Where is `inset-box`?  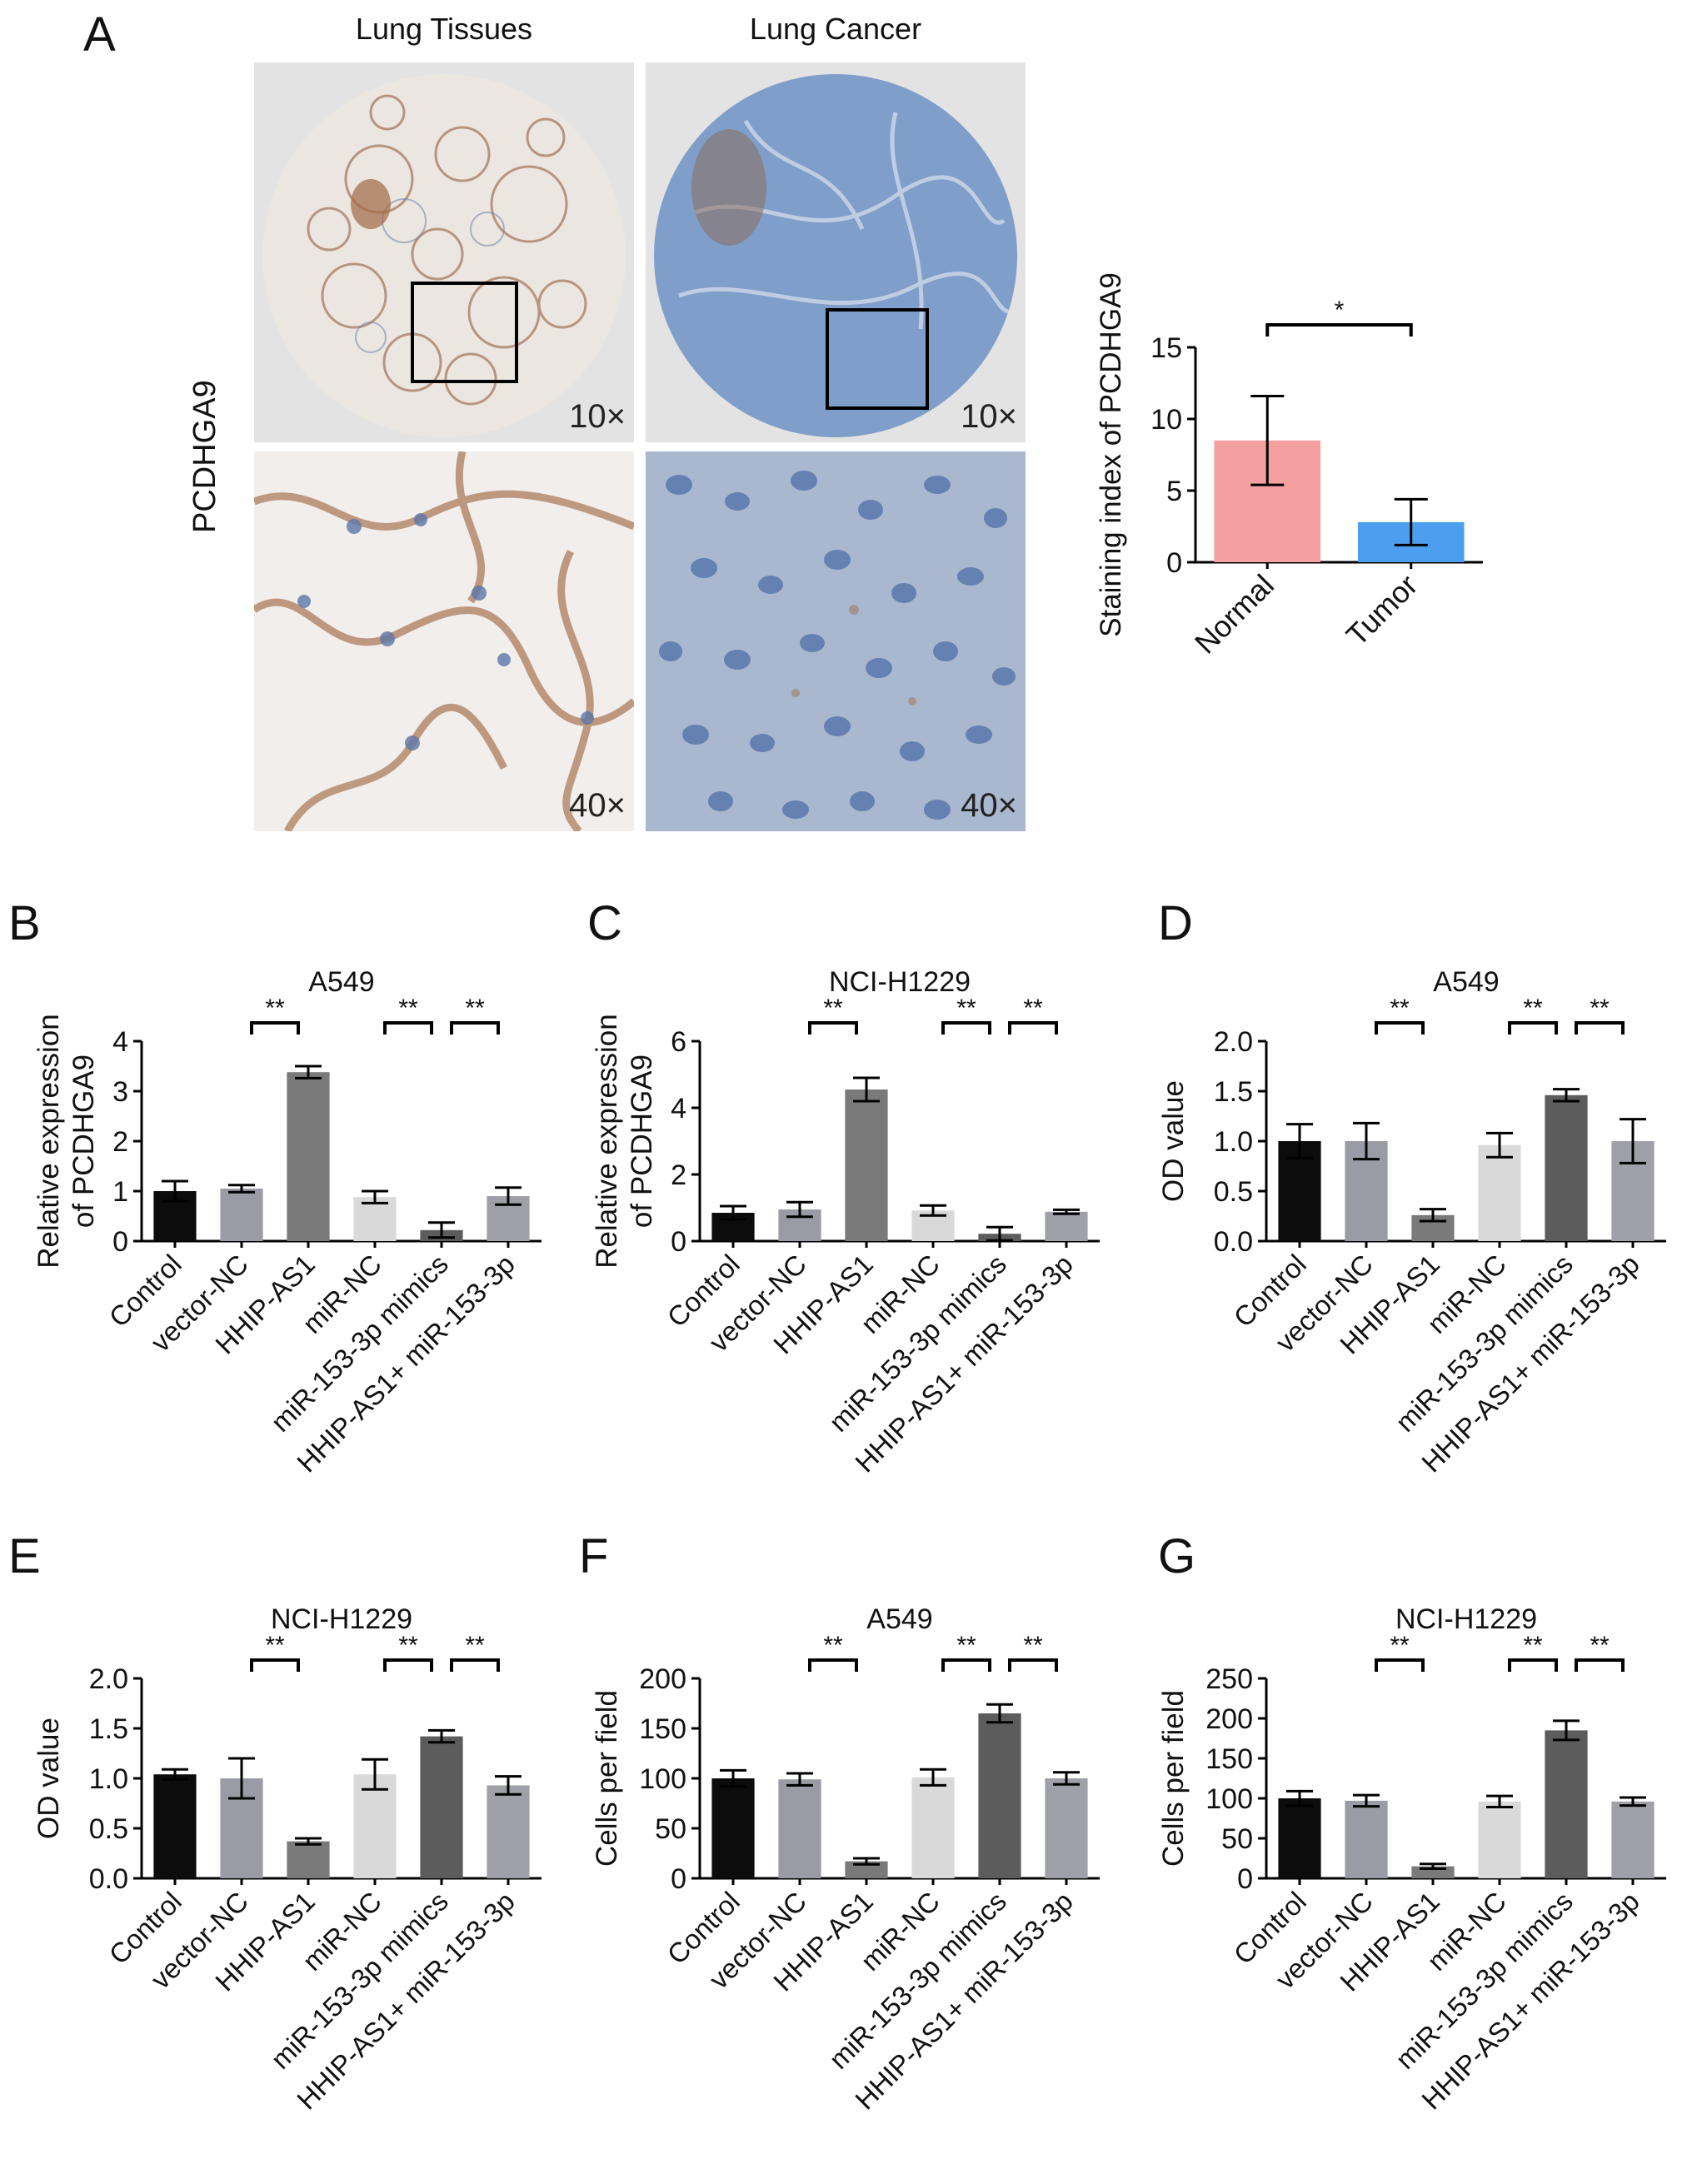
inset-box is located at coordinates (877, 359).